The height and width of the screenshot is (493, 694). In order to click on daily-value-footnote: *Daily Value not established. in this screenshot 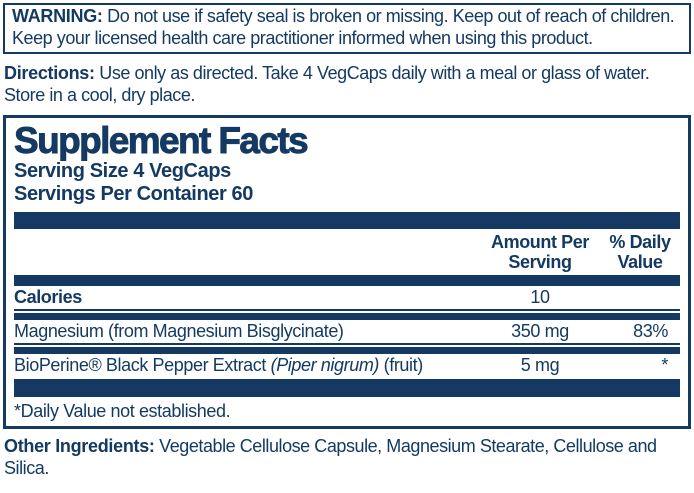, I will do `click(122, 411)`.